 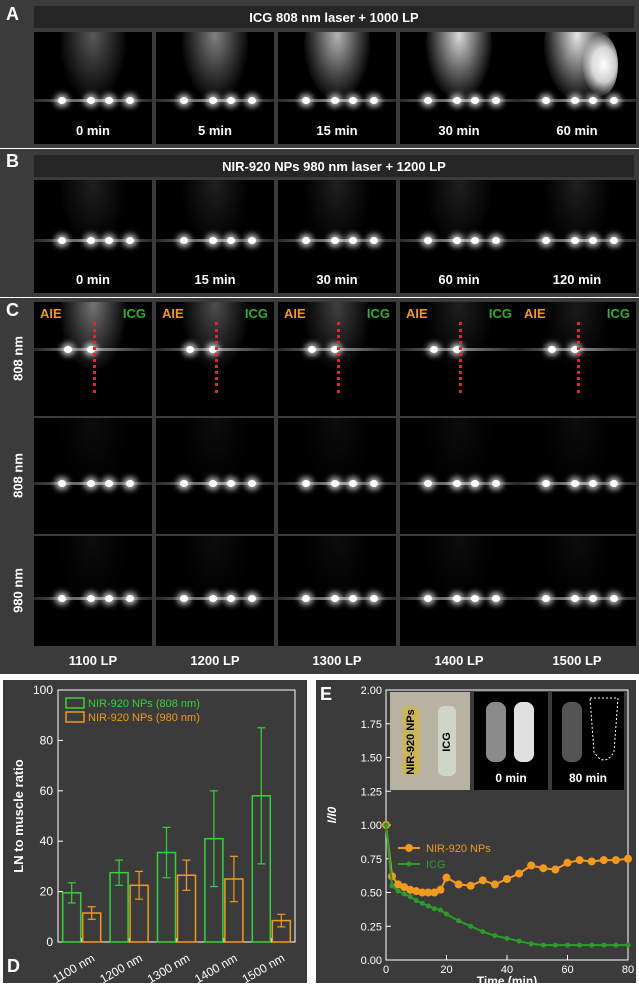 I want to click on x-tick-label: 40, so click(x=507, y=970).